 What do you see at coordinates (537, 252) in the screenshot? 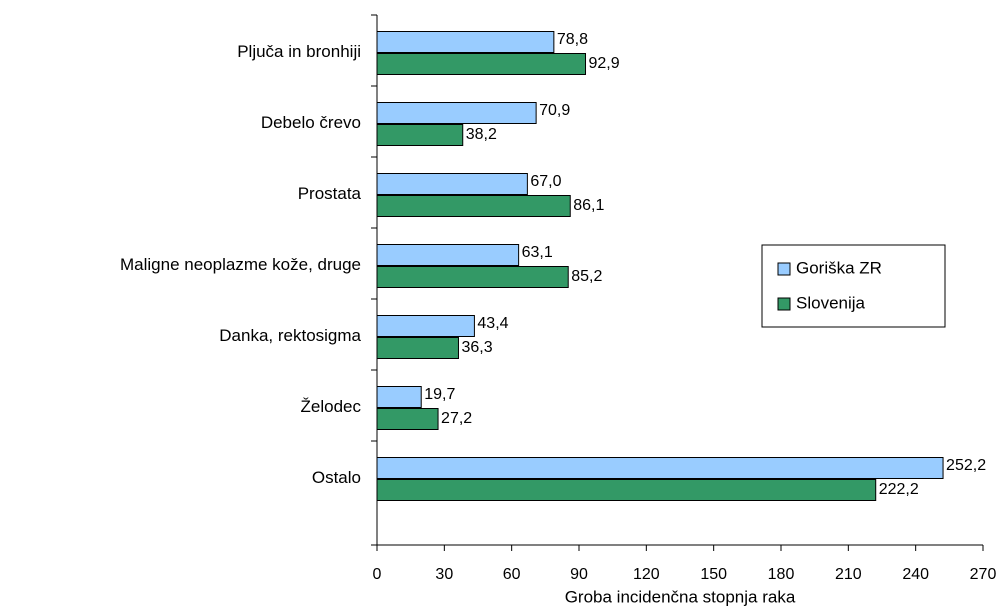
I see `value-label: 63,1` at bounding box center [537, 252].